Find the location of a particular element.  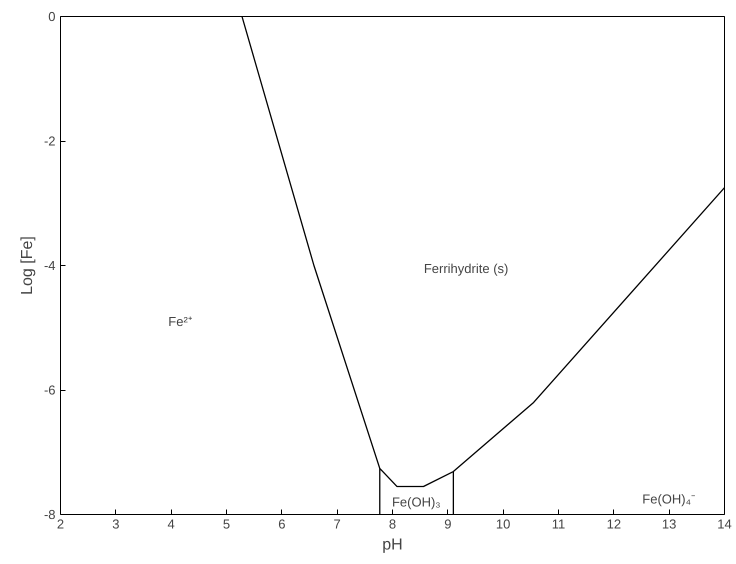

y-tick-label: -6 is located at coordinates (50, 390).